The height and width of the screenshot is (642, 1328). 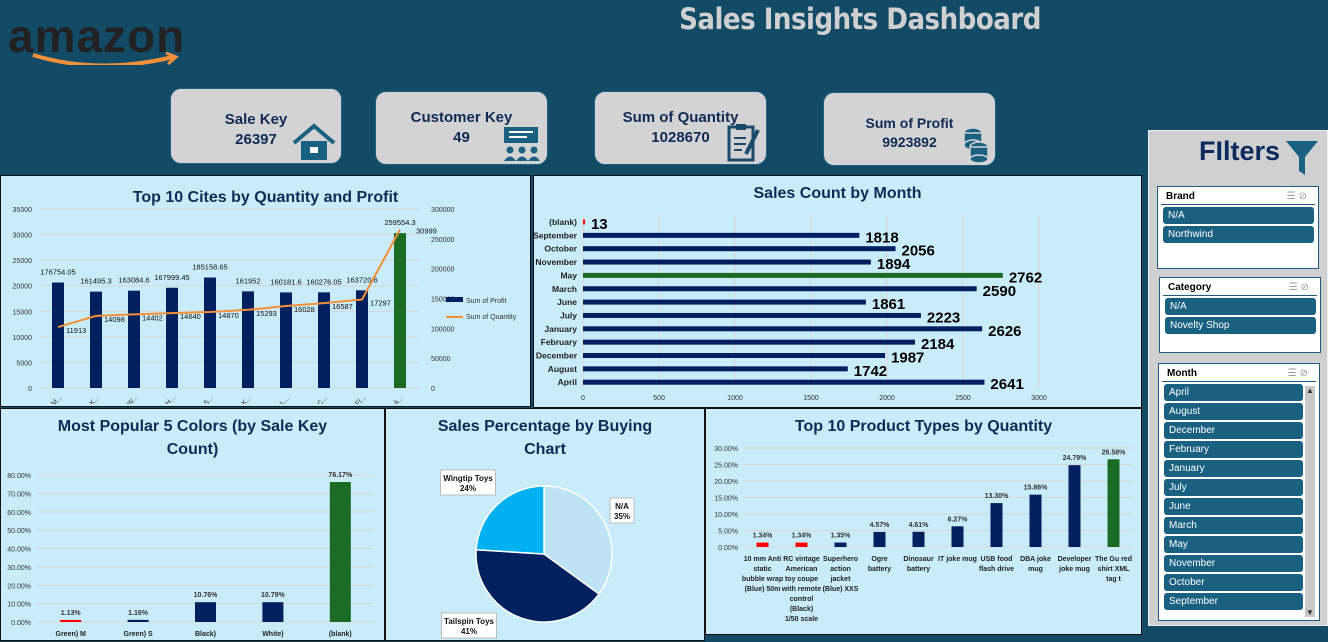 I want to click on y-tick-left: 35000, so click(x=23, y=210).